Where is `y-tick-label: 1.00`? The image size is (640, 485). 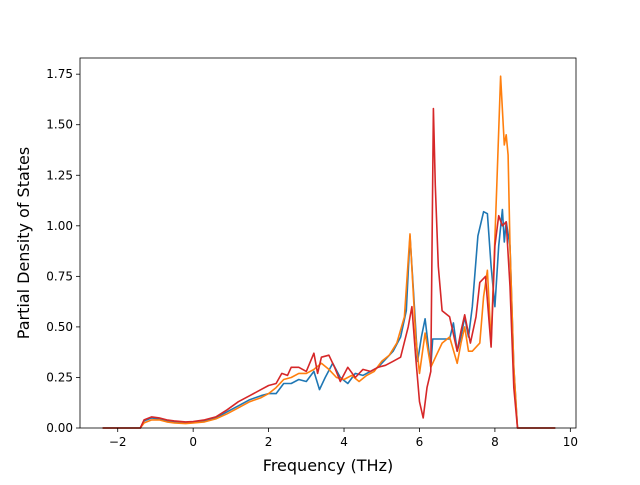 y-tick-label: 1.00 is located at coordinates (59, 226).